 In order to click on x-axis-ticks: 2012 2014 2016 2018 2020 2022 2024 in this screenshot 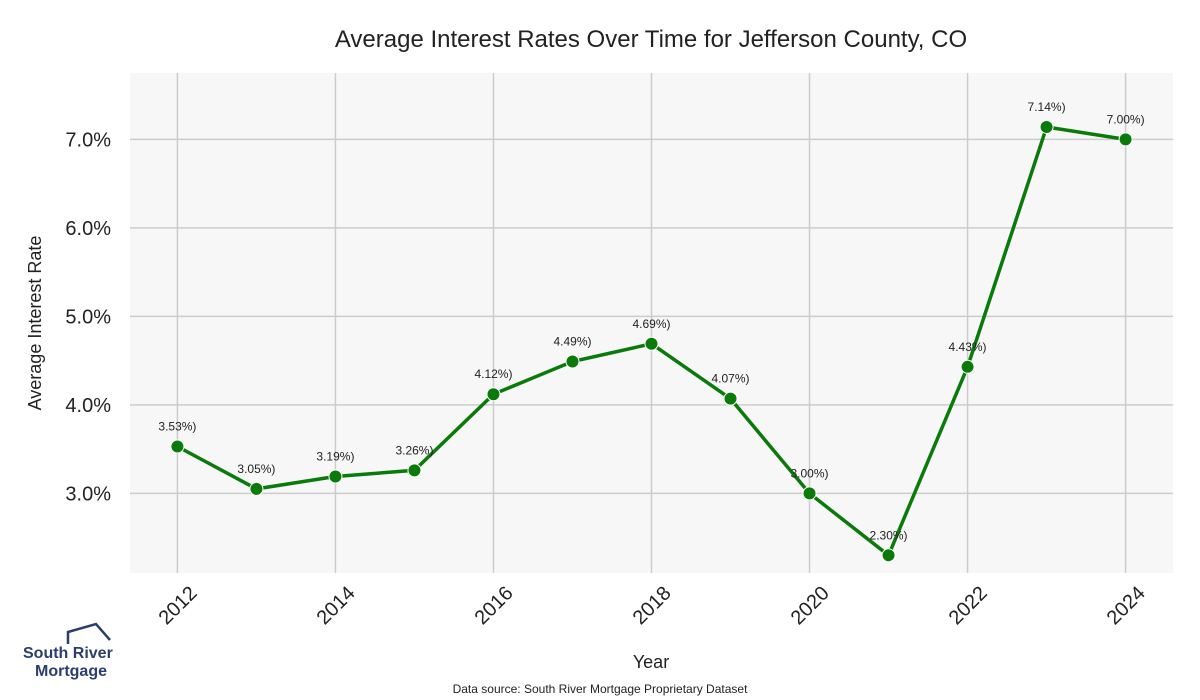, I will do `click(652, 605)`.